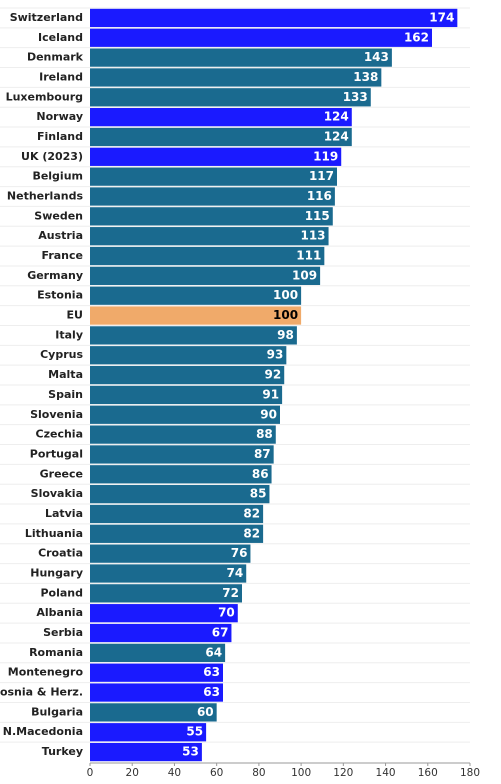 The image size is (501, 784). I want to click on value-label: 64, so click(213, 652).